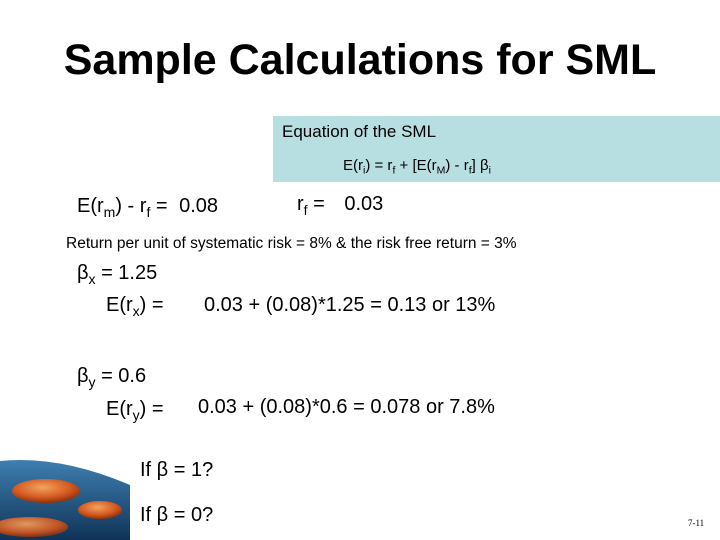 The width and height of the screenshot is (720, 540). What do you see at coordinates (135, 306) in the screenshot?
I see `expected-return-x-label: E(rx) =` at bounding box center [135, 306].